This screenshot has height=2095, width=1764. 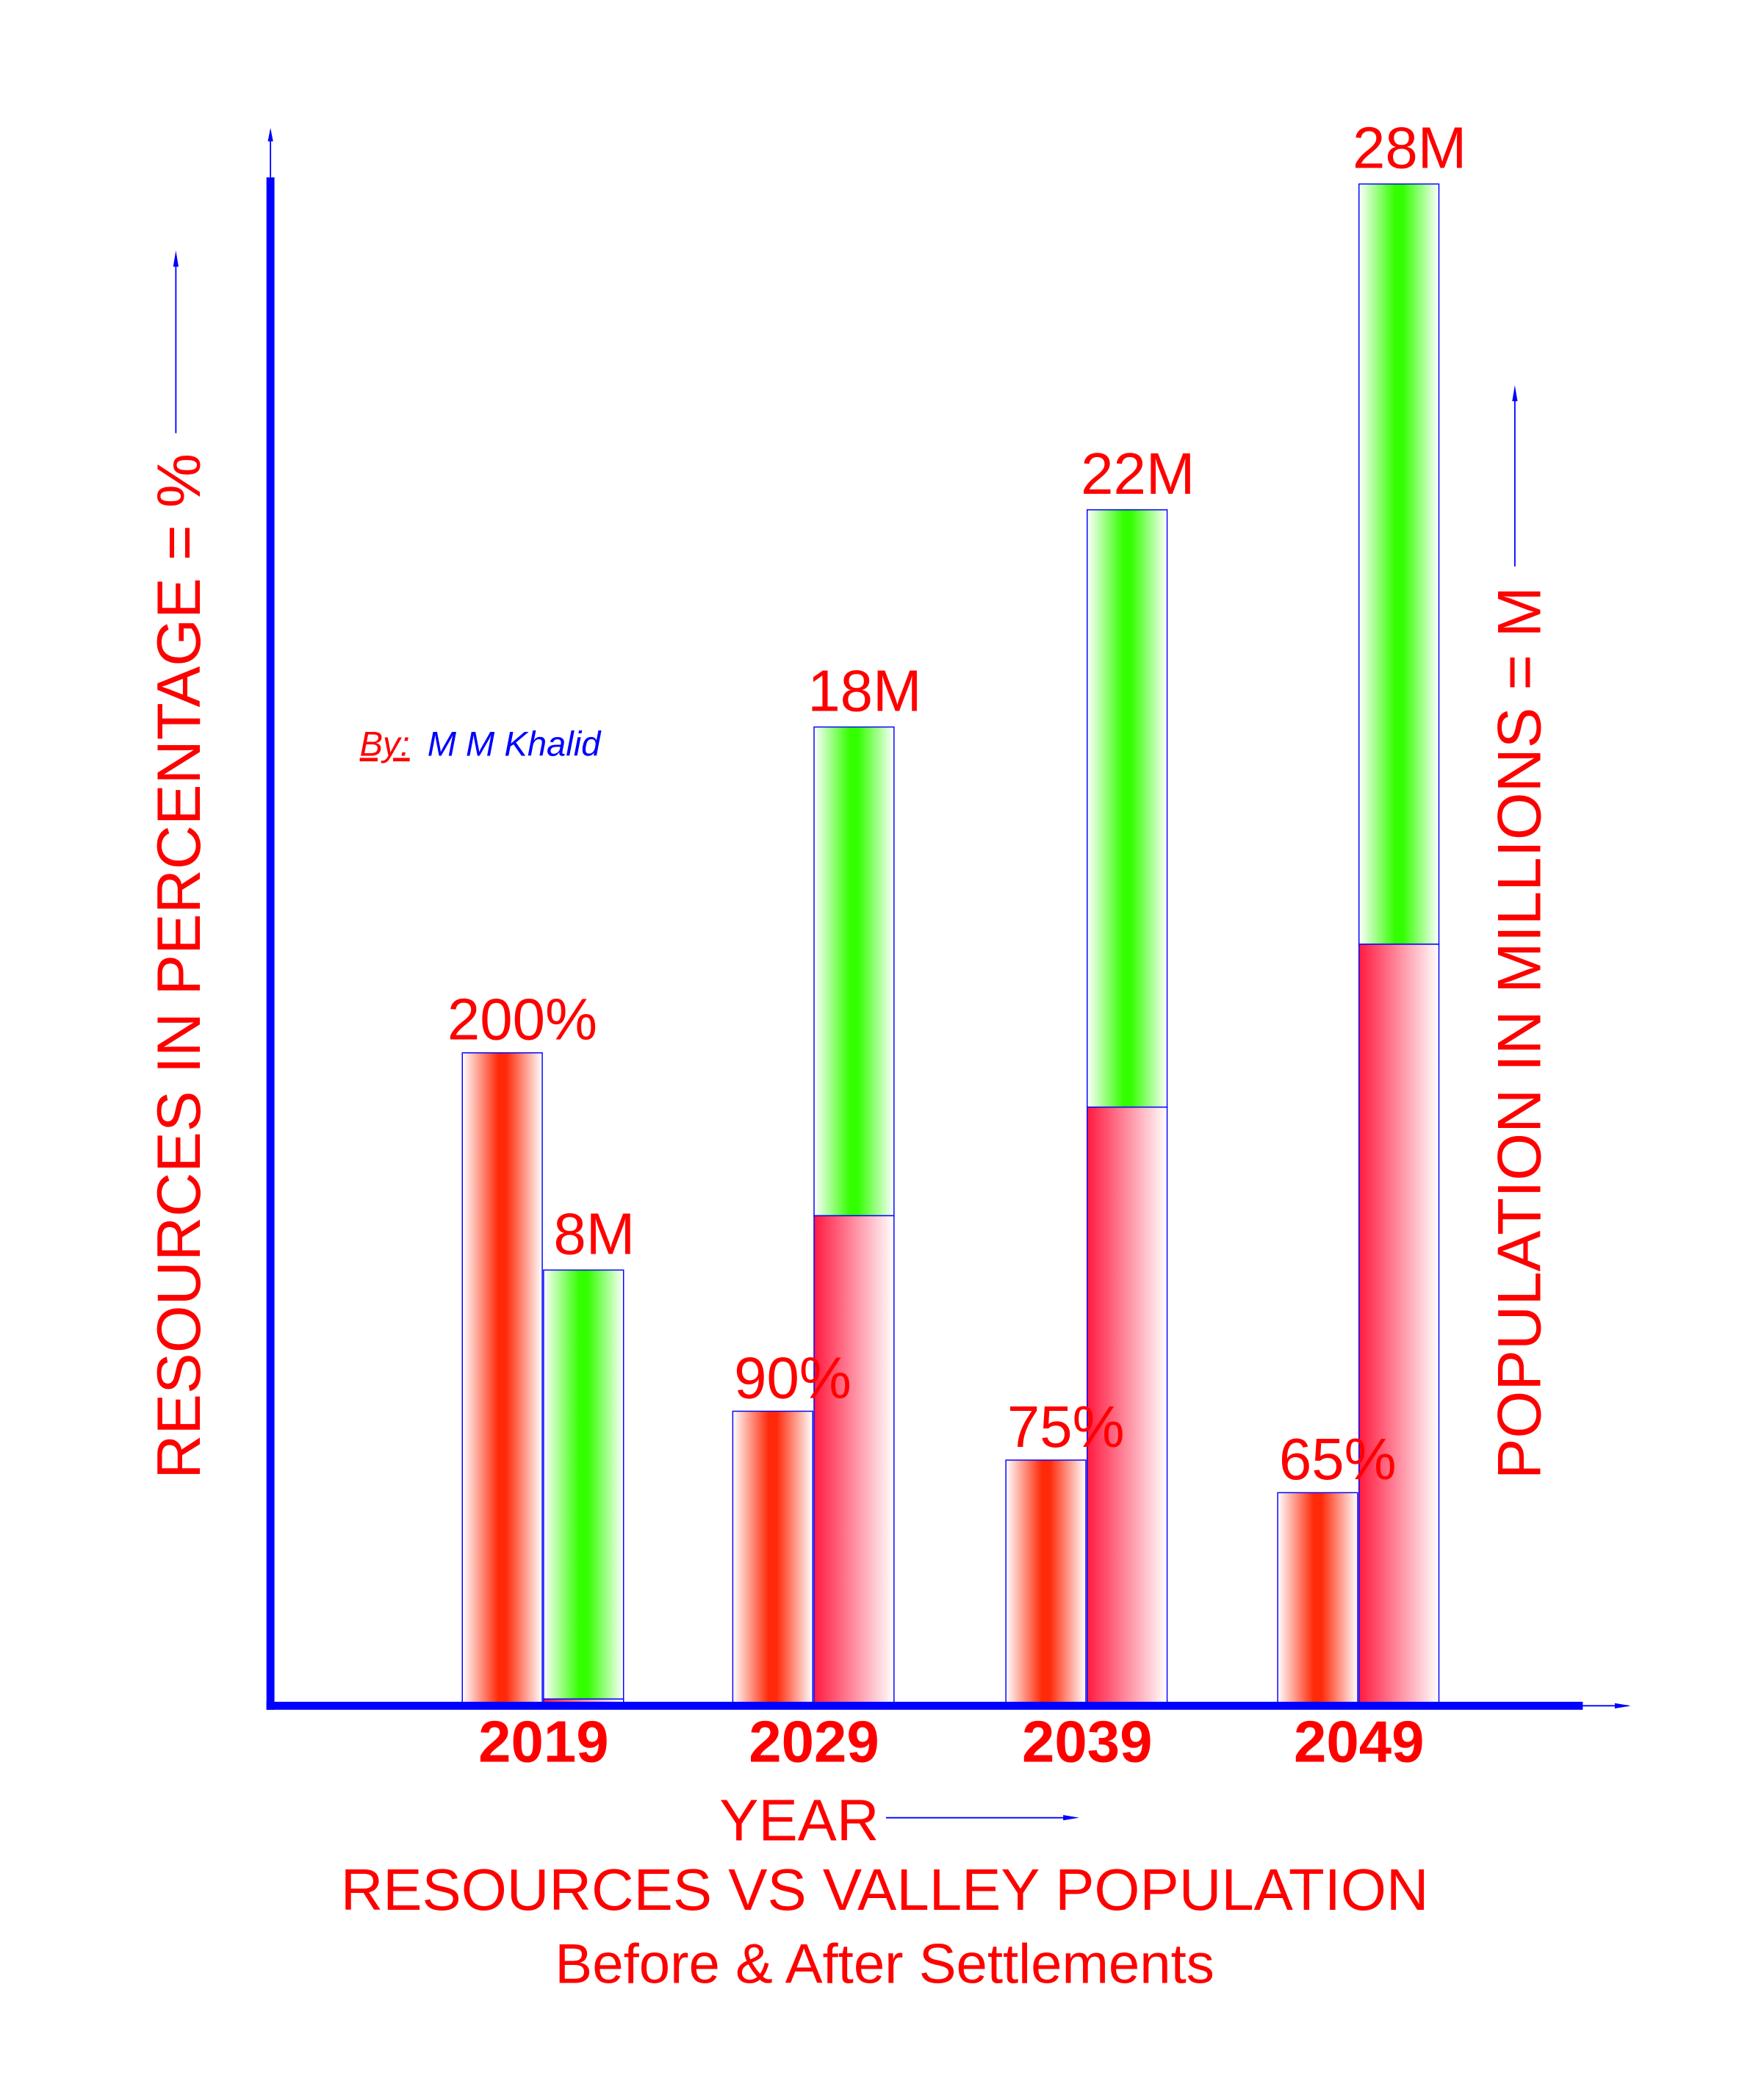 What do you see at coordinates (543, 1742) in the screenshot?
I see `x-tick-label: 2019` at bounding box center [543, 1742].